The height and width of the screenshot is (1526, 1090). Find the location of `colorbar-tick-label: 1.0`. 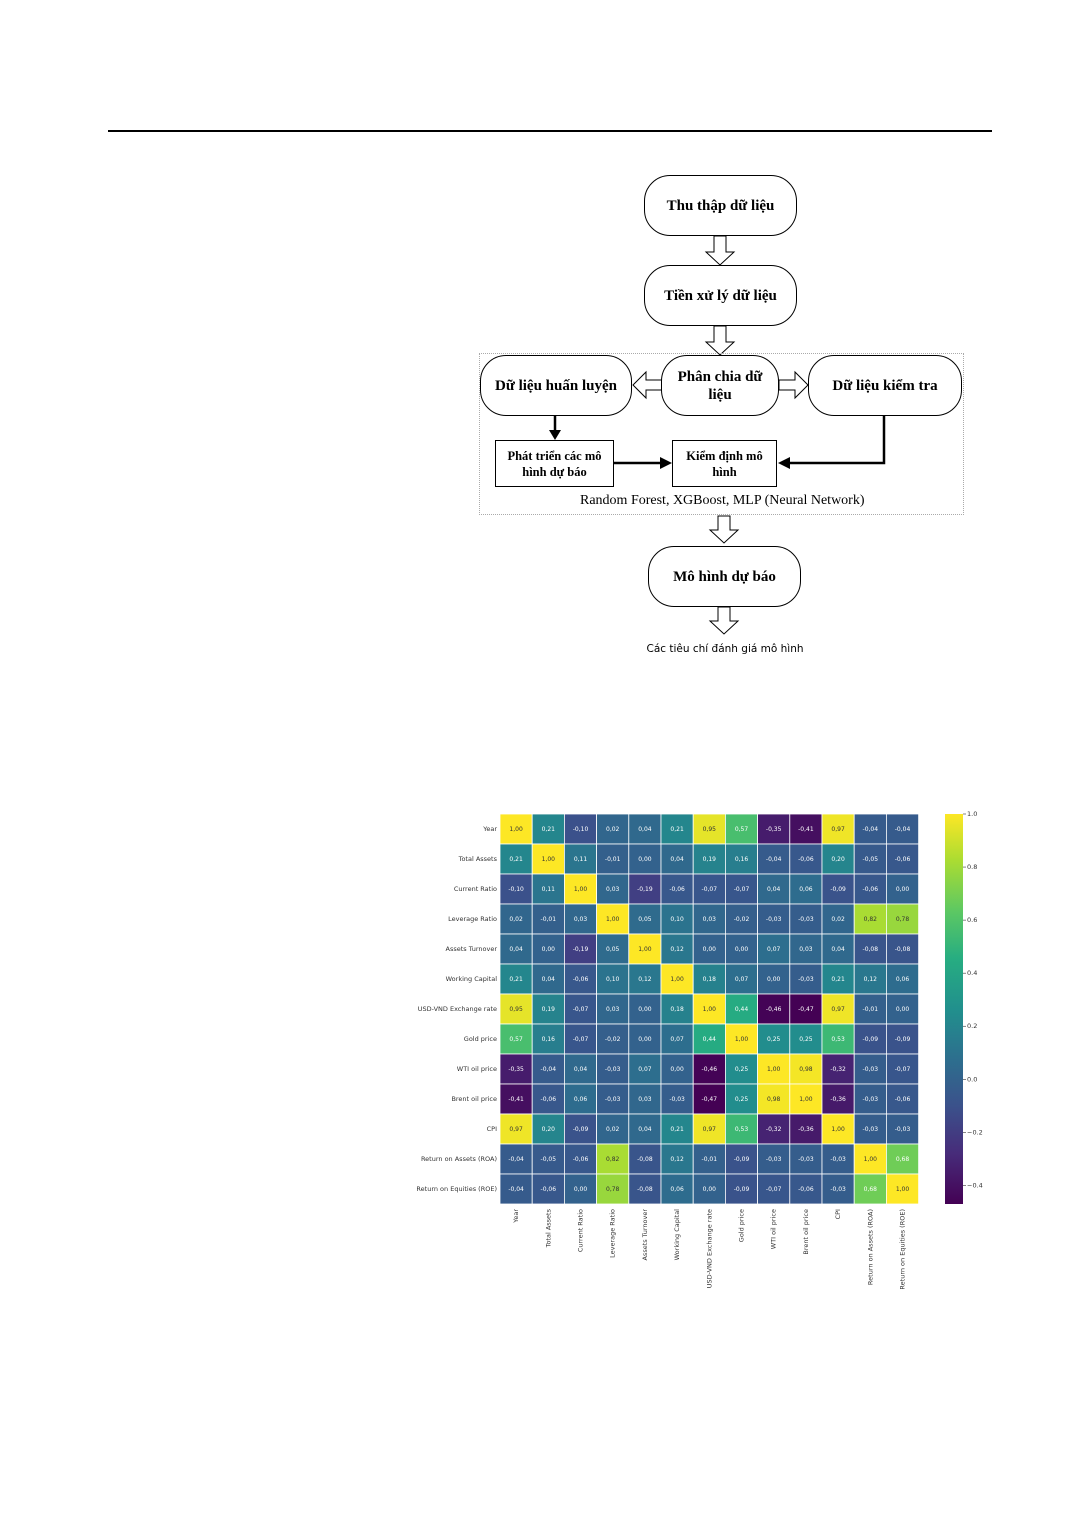

colorbar-tick-label: 1.0 is located at coordinates (972, 814).